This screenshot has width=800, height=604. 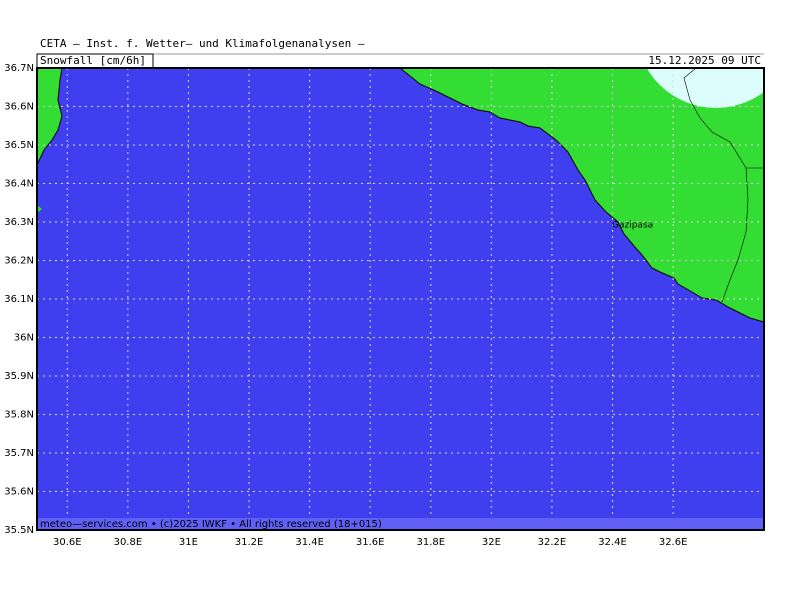 What do you see at coordinates (19, 145) in the screenshot?
I see `lat-label: 36.5N` at bounding box center [19, 145].